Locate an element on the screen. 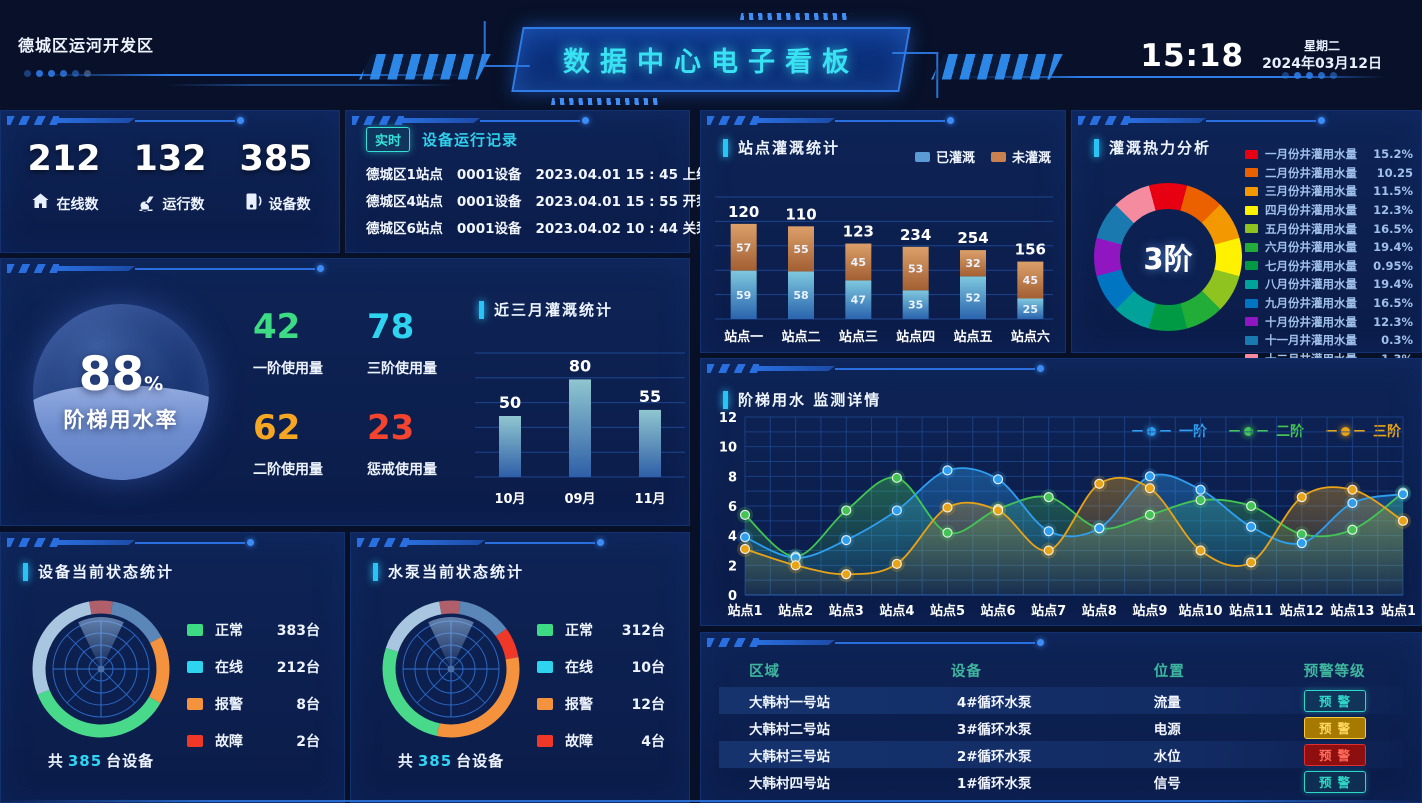 This screenshot has width=1422, height=803. legend-count: 383台 is located at coordinates (298, 631).